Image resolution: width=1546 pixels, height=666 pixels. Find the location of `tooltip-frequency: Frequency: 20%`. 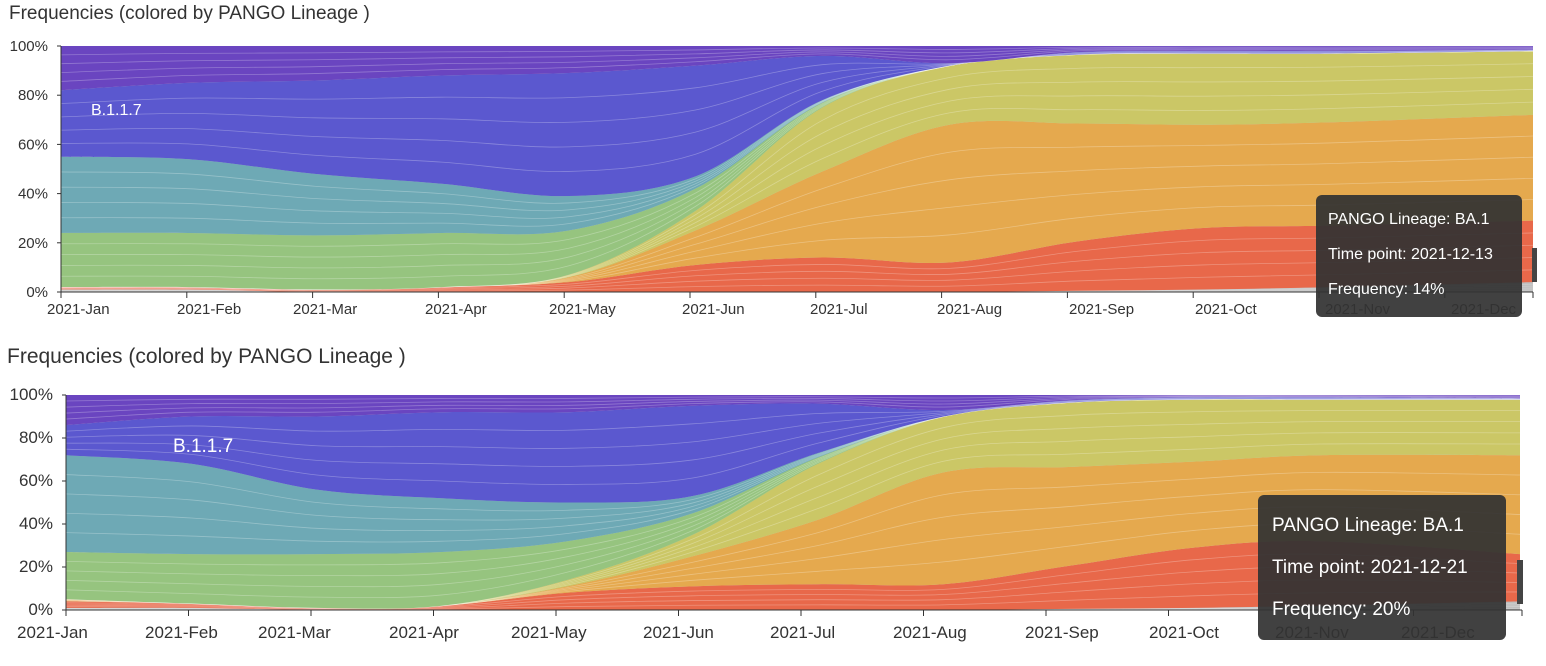

tooltip-frequency: Frequency: 20% is located at coordinates (1341, 609).